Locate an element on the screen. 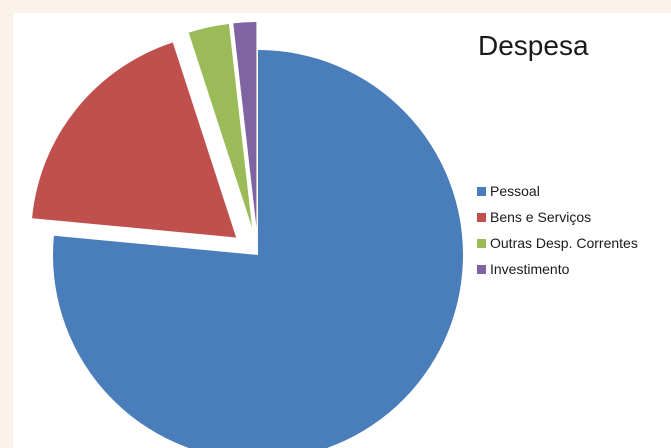 The height and width of the screenshot is (448, 671). legend-item: Outras Desp. Correntes is located at coordinates (557, 243).